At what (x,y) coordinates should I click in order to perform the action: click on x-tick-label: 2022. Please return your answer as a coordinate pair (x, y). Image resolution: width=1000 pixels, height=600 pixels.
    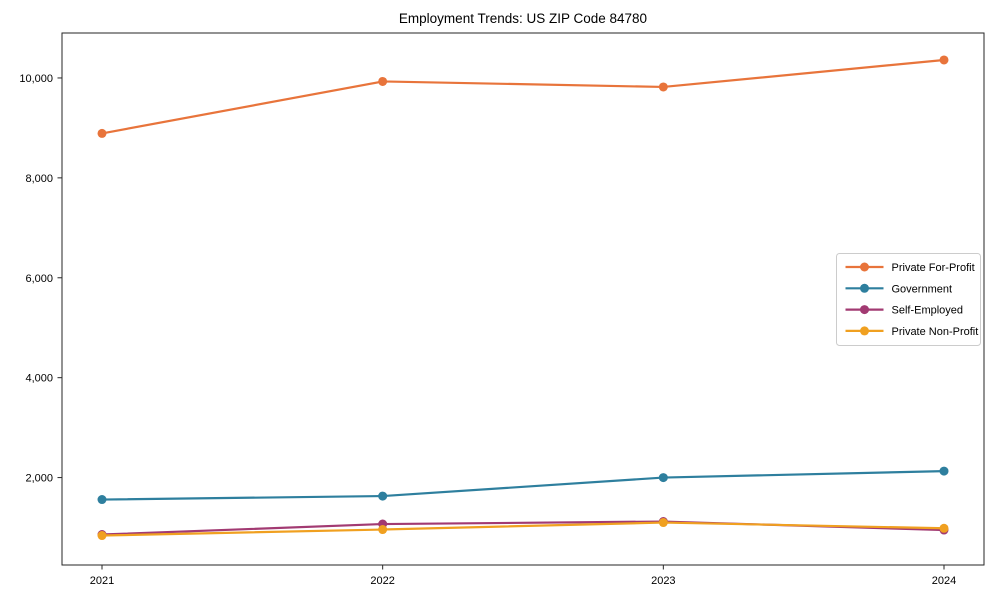
    Looking at the image, I should click on (382, 581).